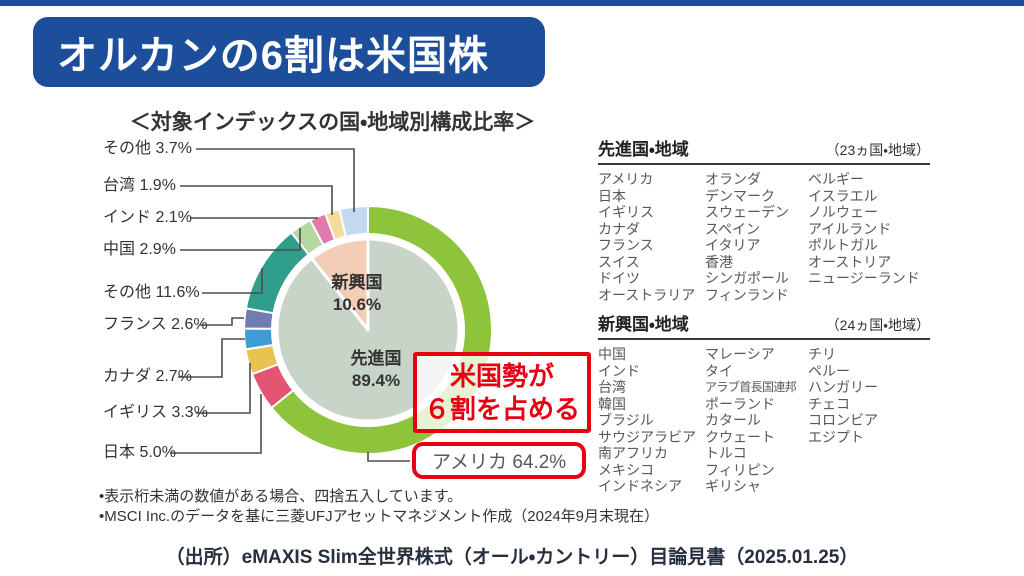  What do you see at coordinates (353, 221) in the screenshot?
I see `donut-segment-その他` at bounding box center [353, 221].